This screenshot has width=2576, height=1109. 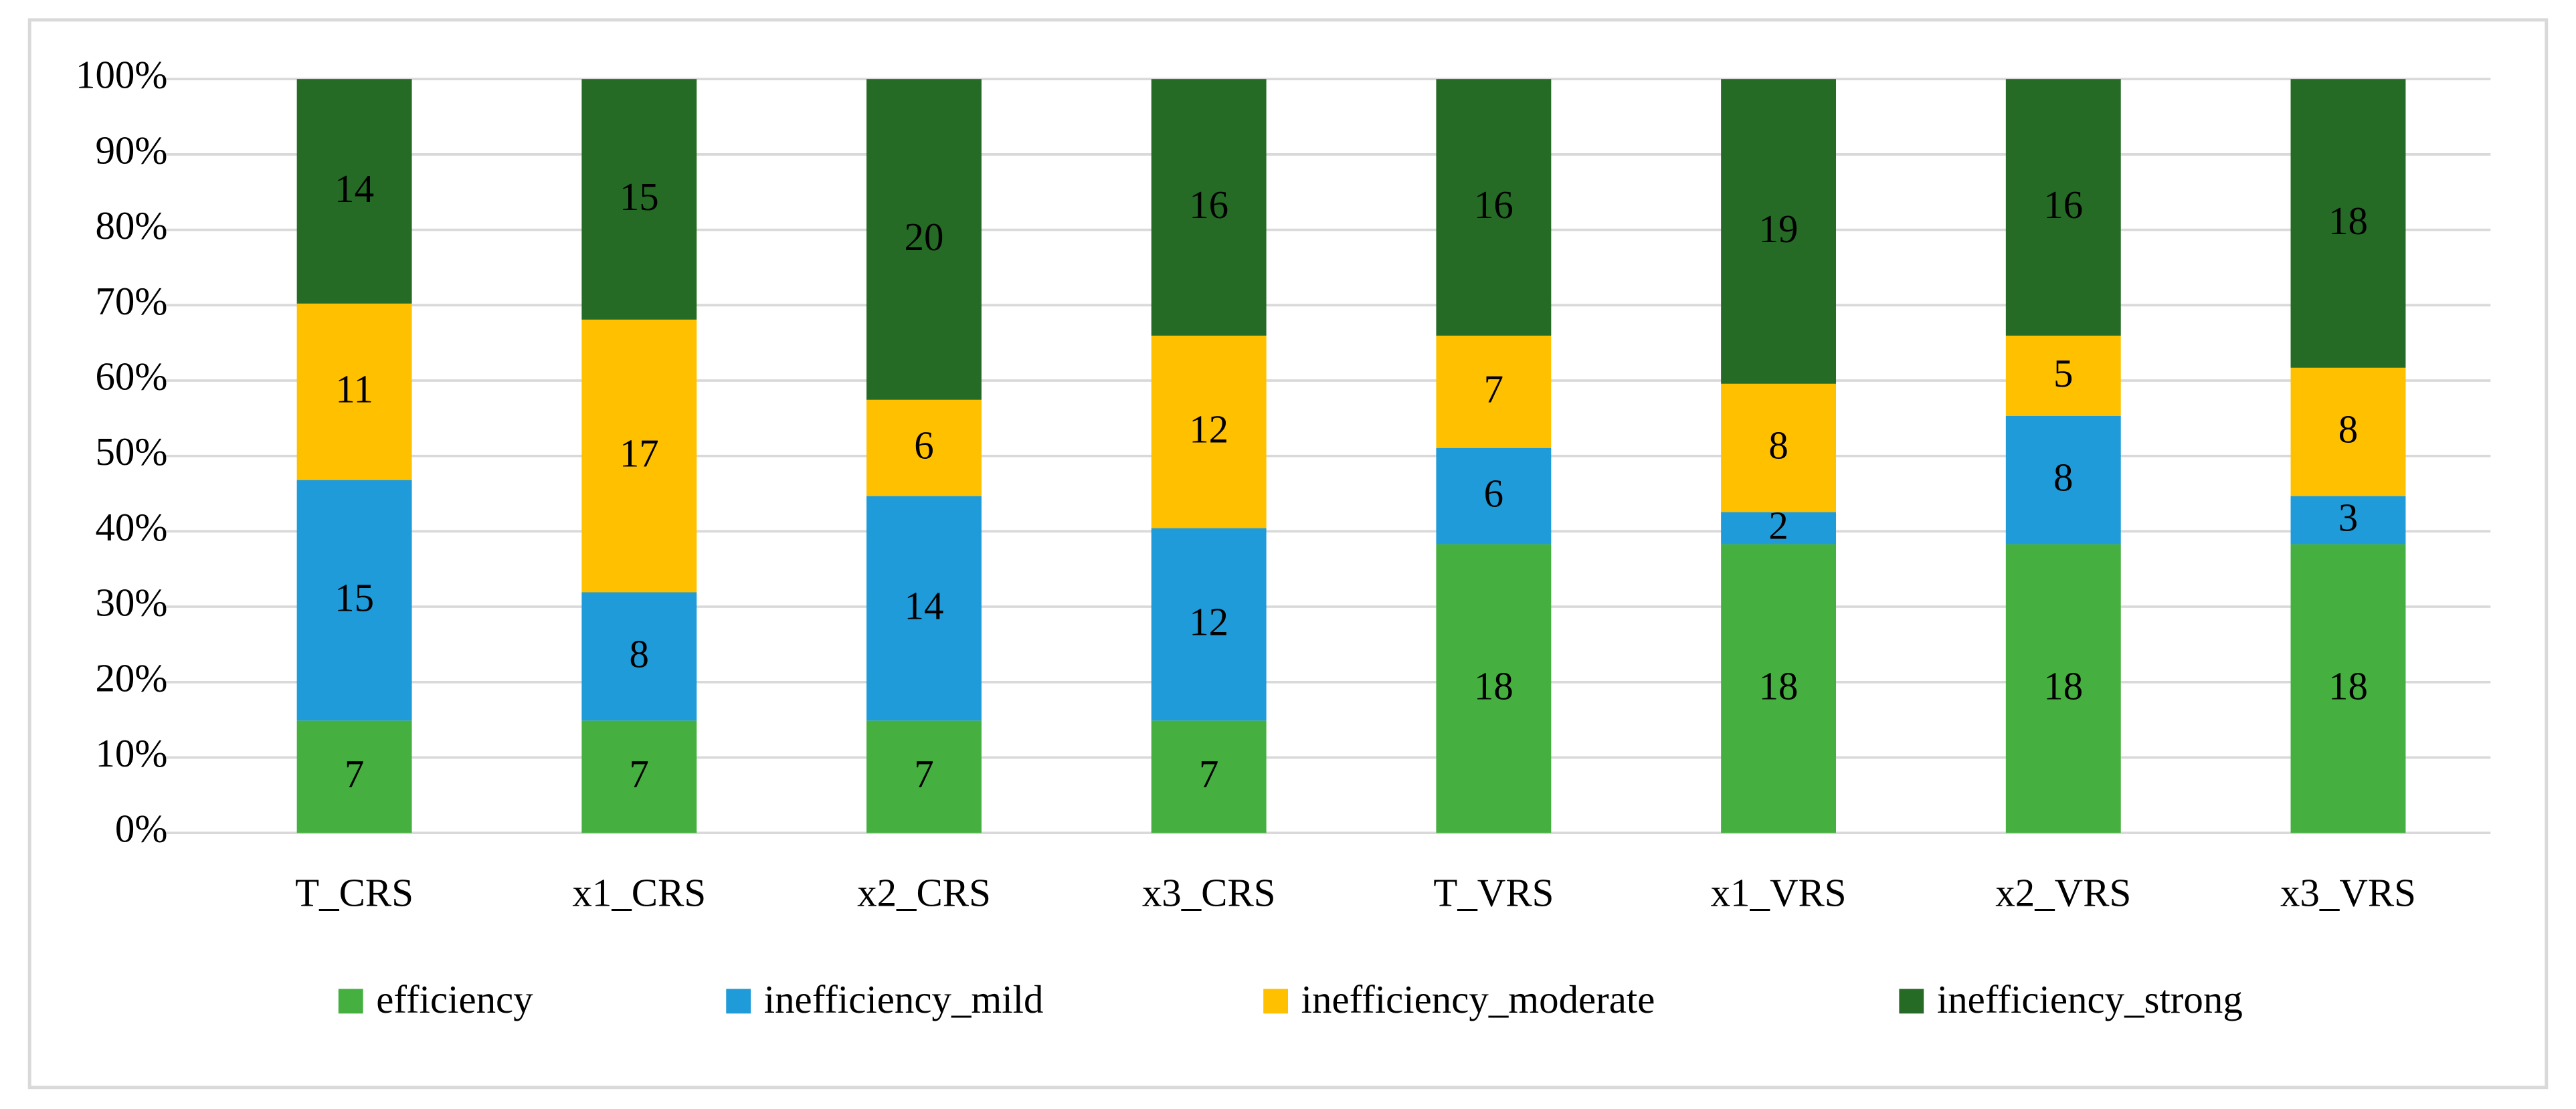 What do you see at coordinates (1209, 892) in the screenshot?
I see `x-tick-label: x3_CRS` at bounding box center [1209, 892].